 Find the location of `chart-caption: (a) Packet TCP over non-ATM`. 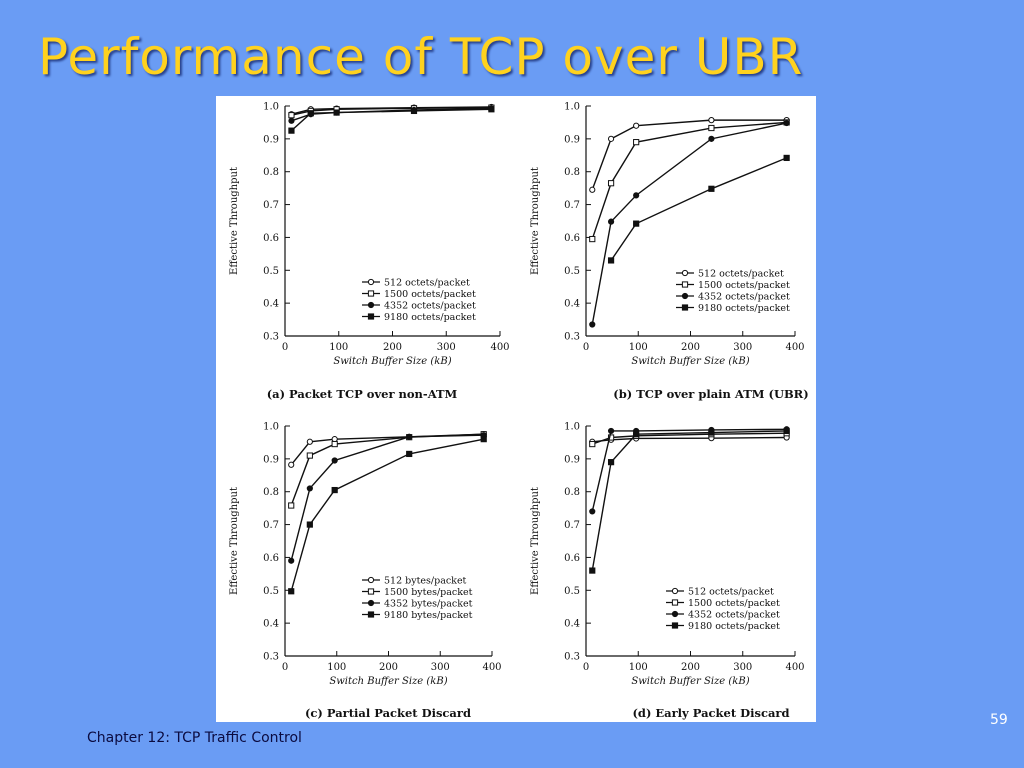

chart-caption: (a) Packet TCP over non-ATM is located at coordinates (362, 394).